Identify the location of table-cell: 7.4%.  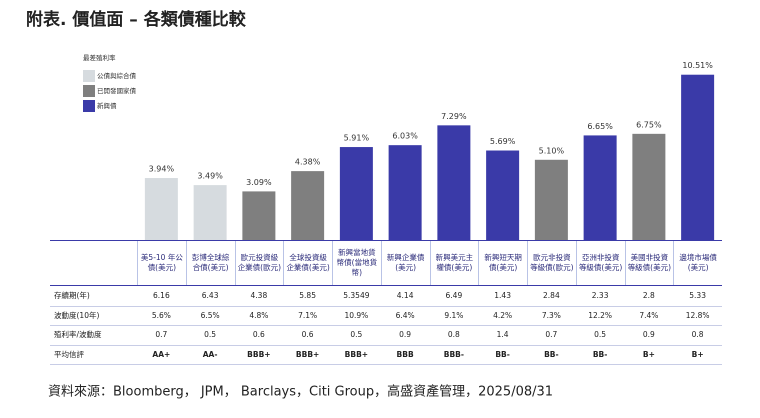
(649, 315).